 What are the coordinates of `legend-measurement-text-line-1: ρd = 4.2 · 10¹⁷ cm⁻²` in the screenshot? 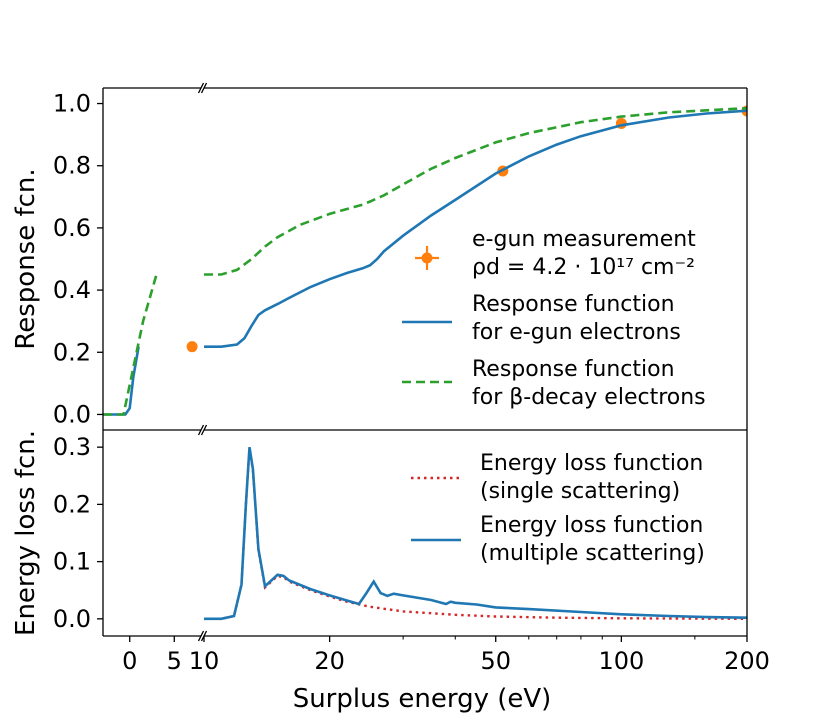 It's located at (583, 267).